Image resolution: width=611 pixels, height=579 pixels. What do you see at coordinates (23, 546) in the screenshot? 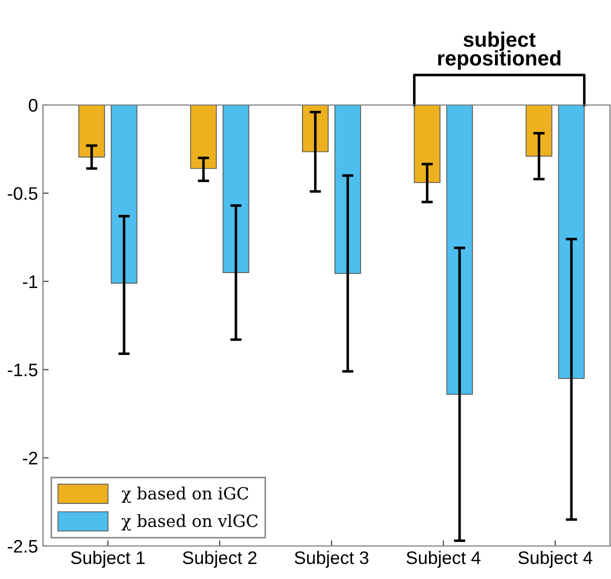
I see `y-tick-label: -2.5` at bounding box center [23, 546].